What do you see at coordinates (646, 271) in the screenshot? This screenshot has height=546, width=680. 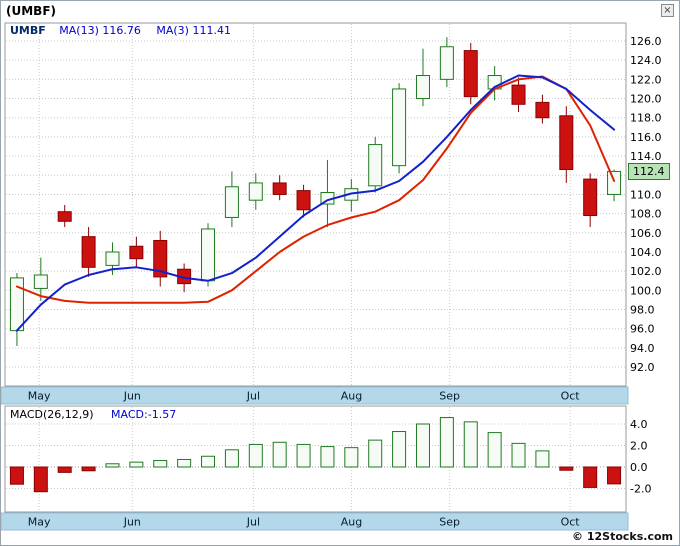 I see `price-axis-tick-label: 102.0` at bounding box center [646, 271].